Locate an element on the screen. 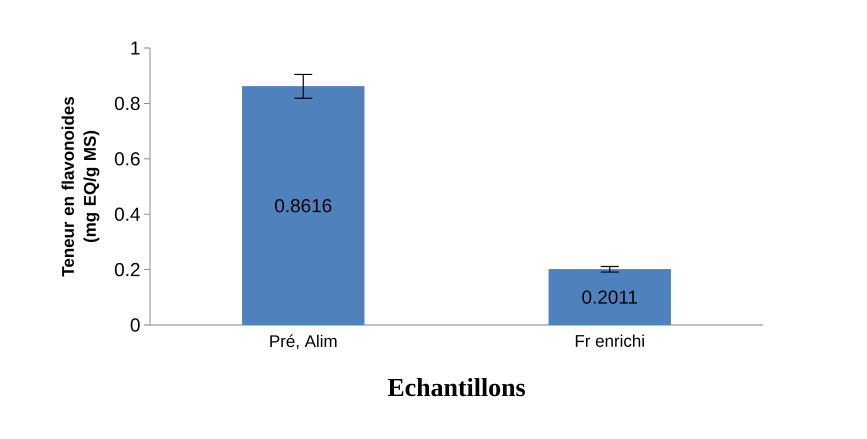  y-tick-label: 1 is located at coordinates (135, 48).